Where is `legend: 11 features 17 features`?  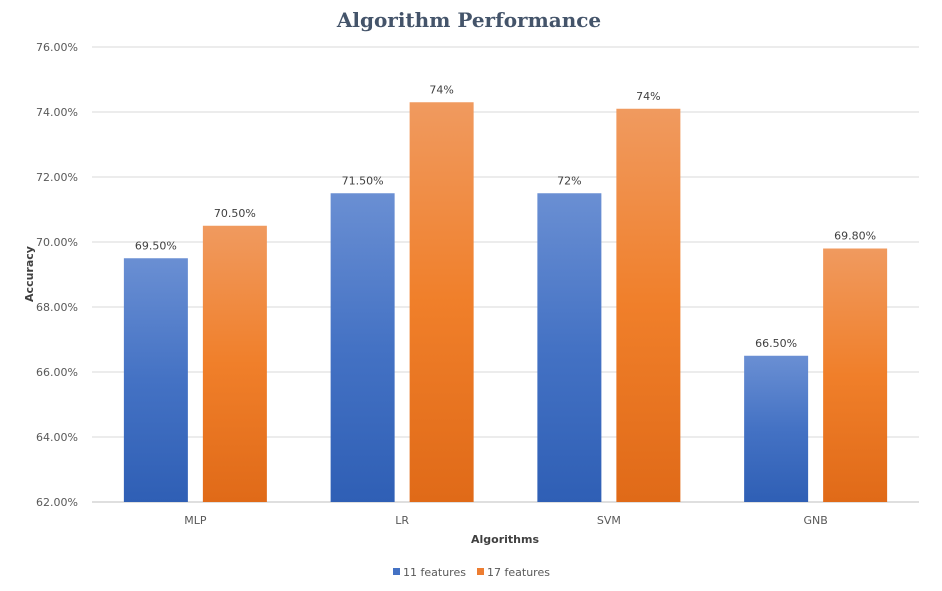
legend: 11 features 17 features is located at coordinates (471, 572).